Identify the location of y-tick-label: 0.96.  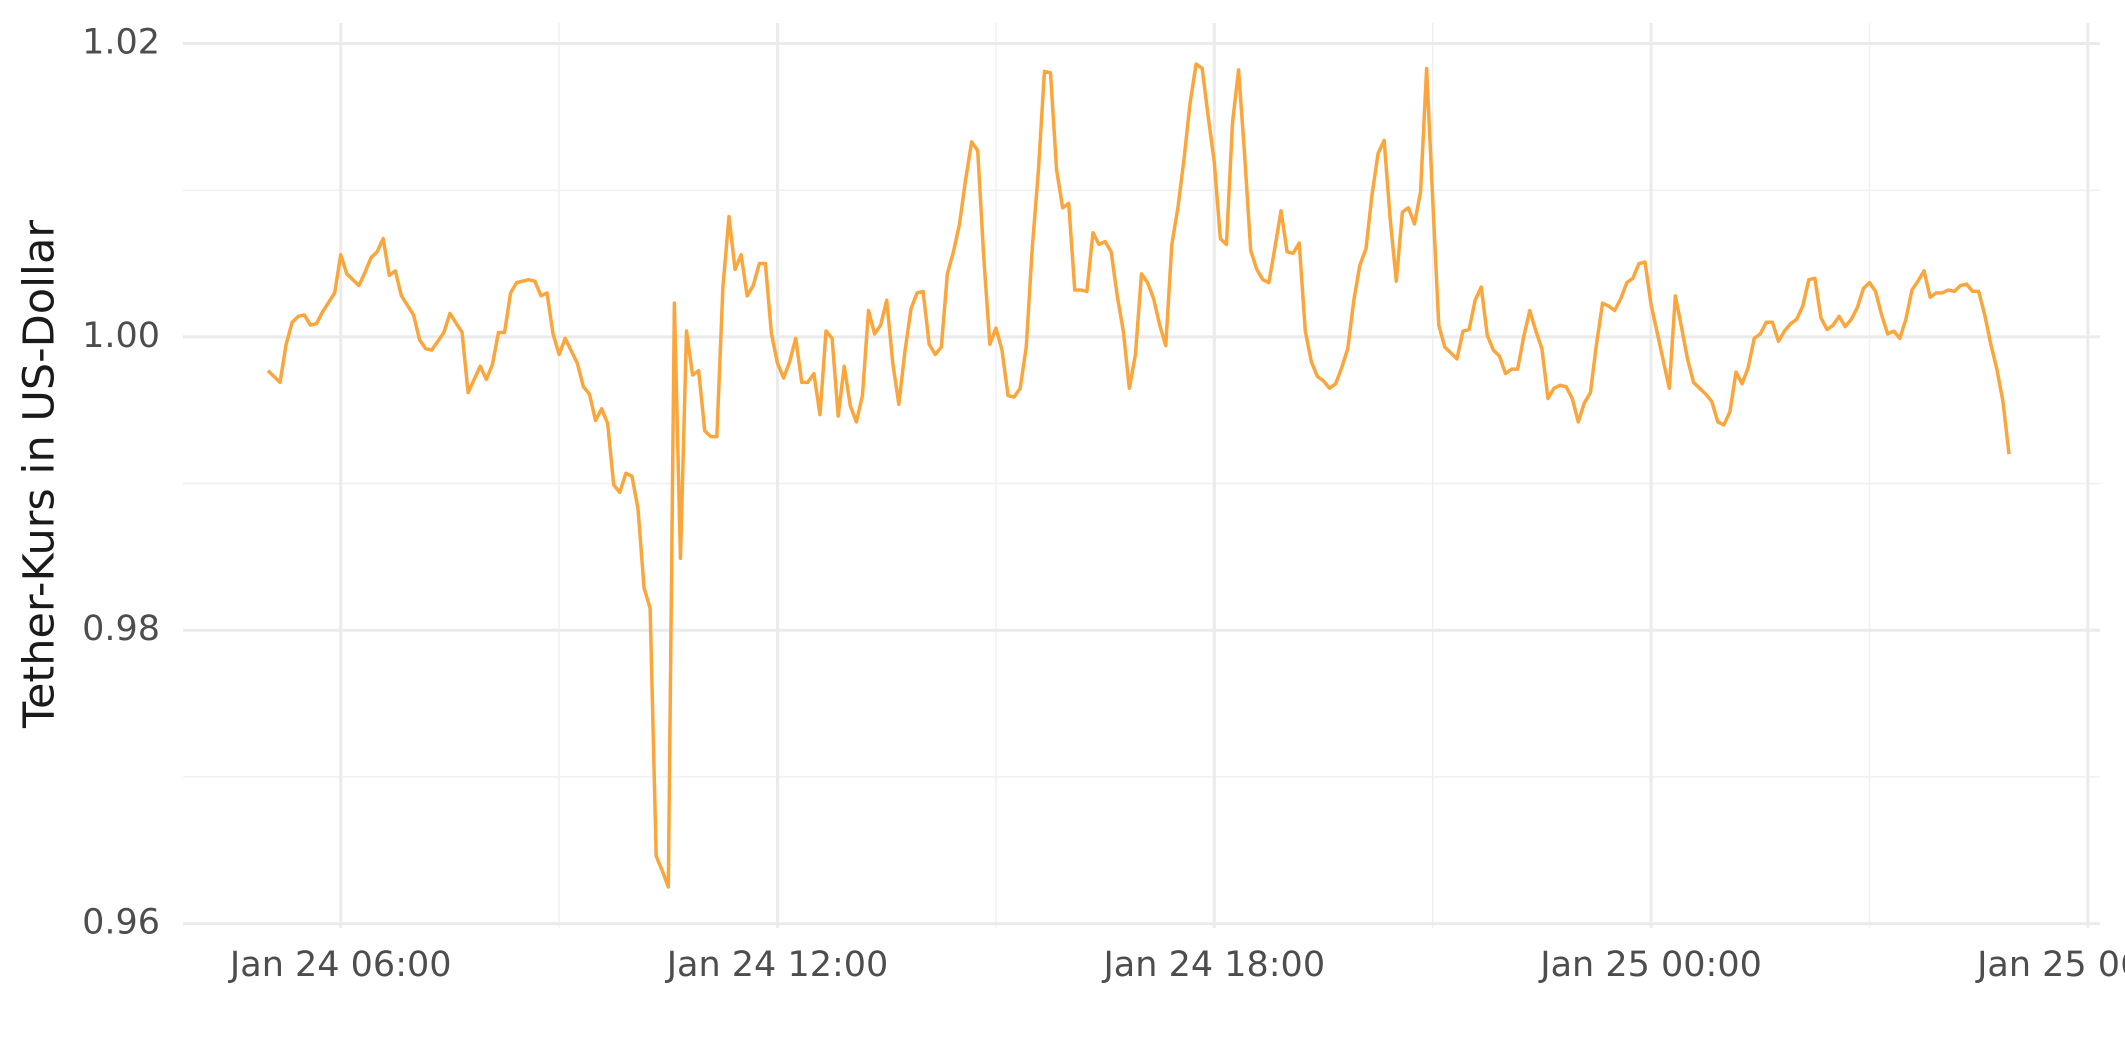
(121, 923).